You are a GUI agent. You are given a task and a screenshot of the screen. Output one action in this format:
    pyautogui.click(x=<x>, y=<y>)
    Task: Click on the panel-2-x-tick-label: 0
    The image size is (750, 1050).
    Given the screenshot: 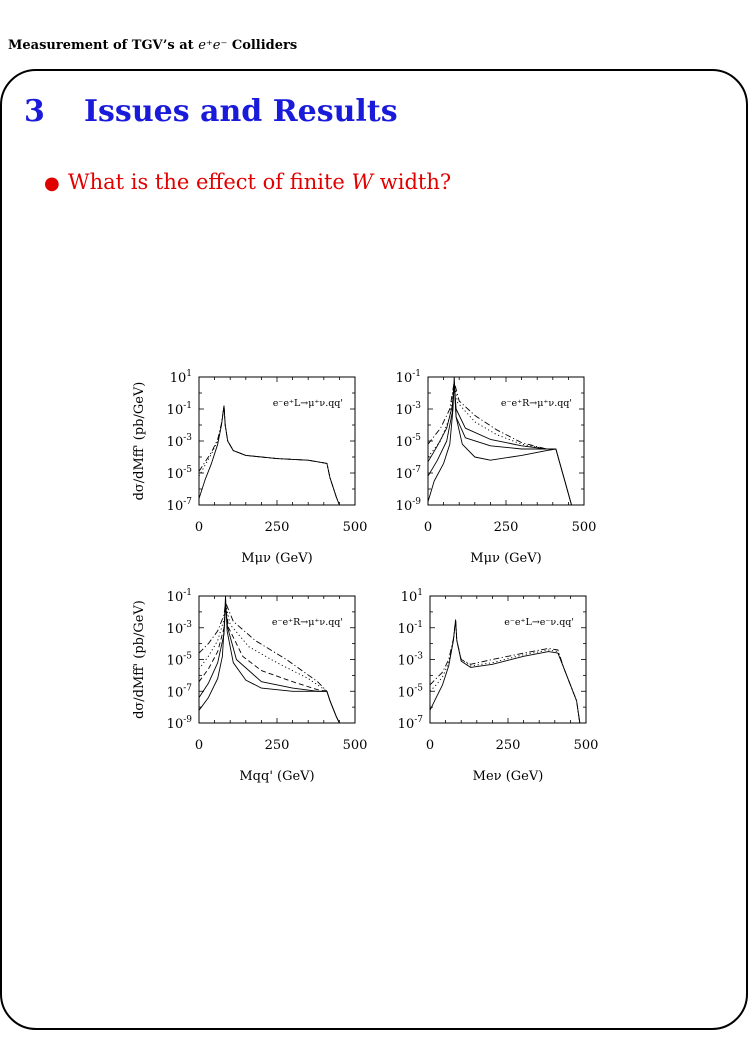 What is the action you would take?
    pyautogui.click(x=428, y=527)
    